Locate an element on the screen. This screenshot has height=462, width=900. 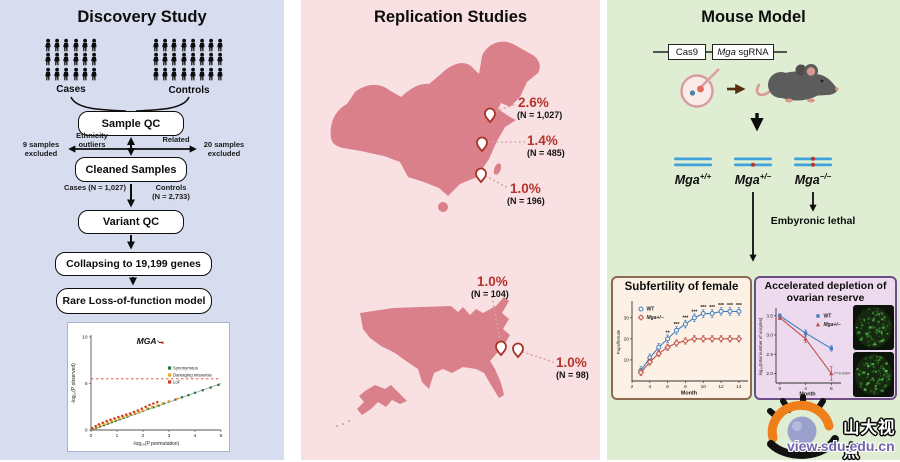
rare-lof-box: Rare Loss-of-function model is located at coordinates (134, 301).